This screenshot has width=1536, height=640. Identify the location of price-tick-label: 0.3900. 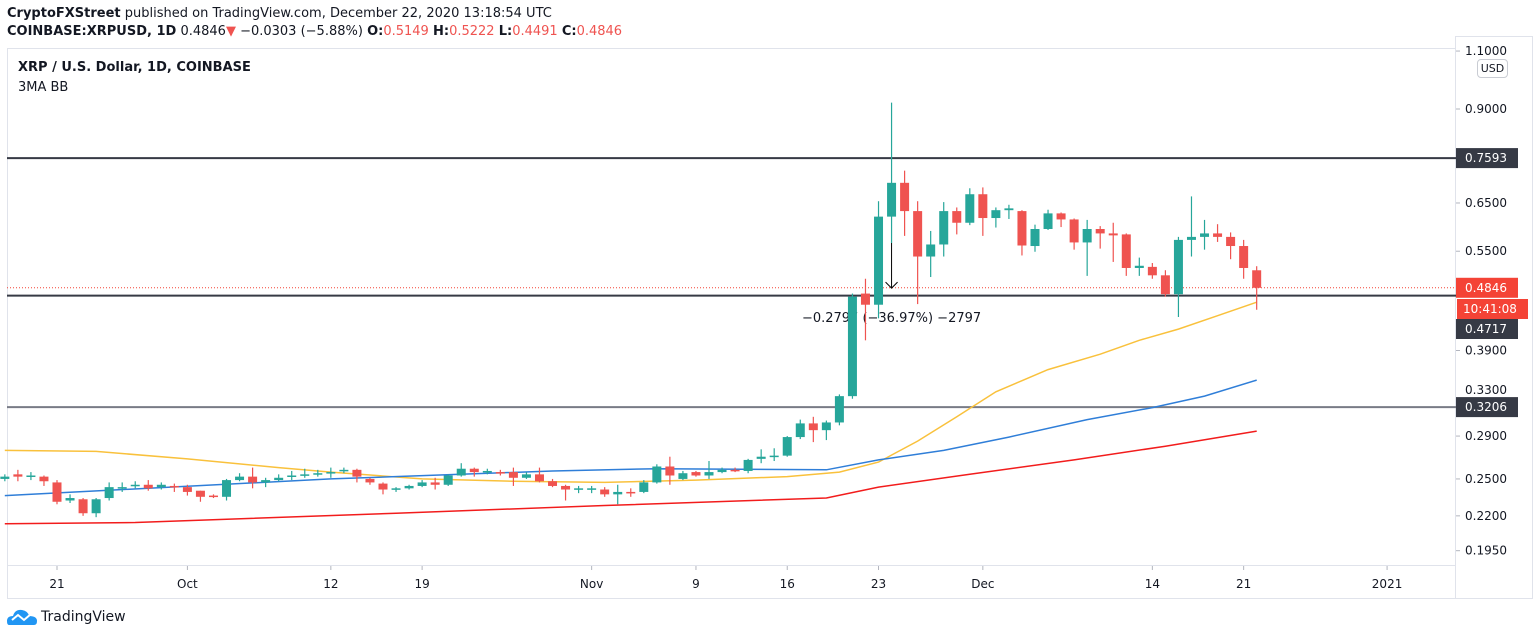
(1486, 351).